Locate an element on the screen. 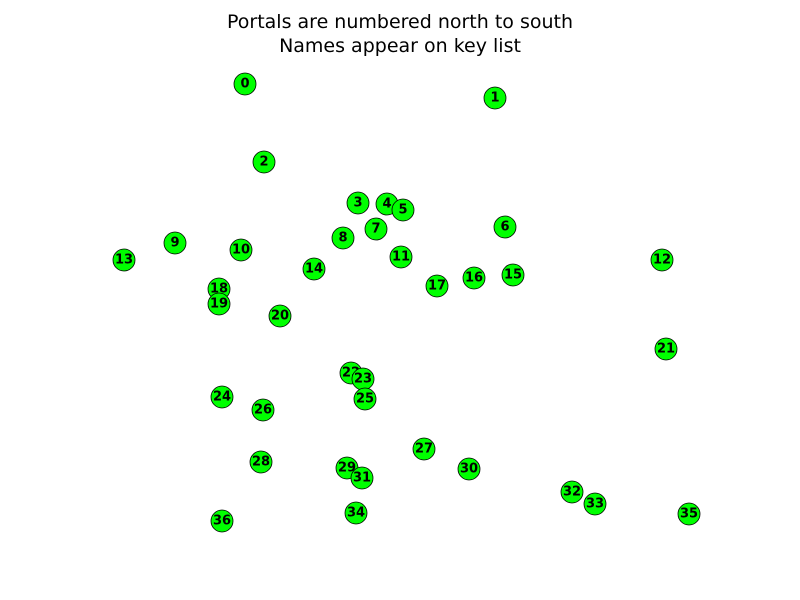 This screenshot has width=800, height=600. portal-marker-21: 21 is located at coordinates (666, 349).